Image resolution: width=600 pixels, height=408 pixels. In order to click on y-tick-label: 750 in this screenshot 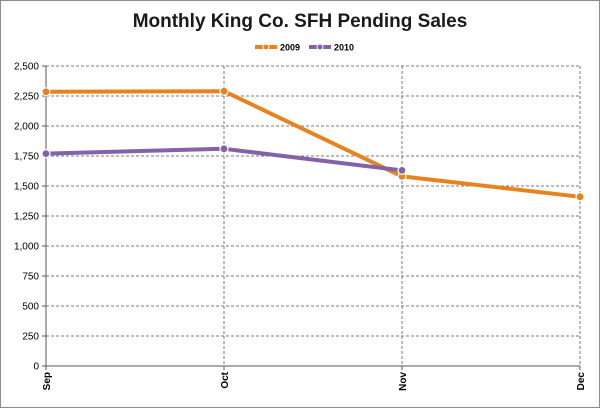, I will do `click(30, 277)`.